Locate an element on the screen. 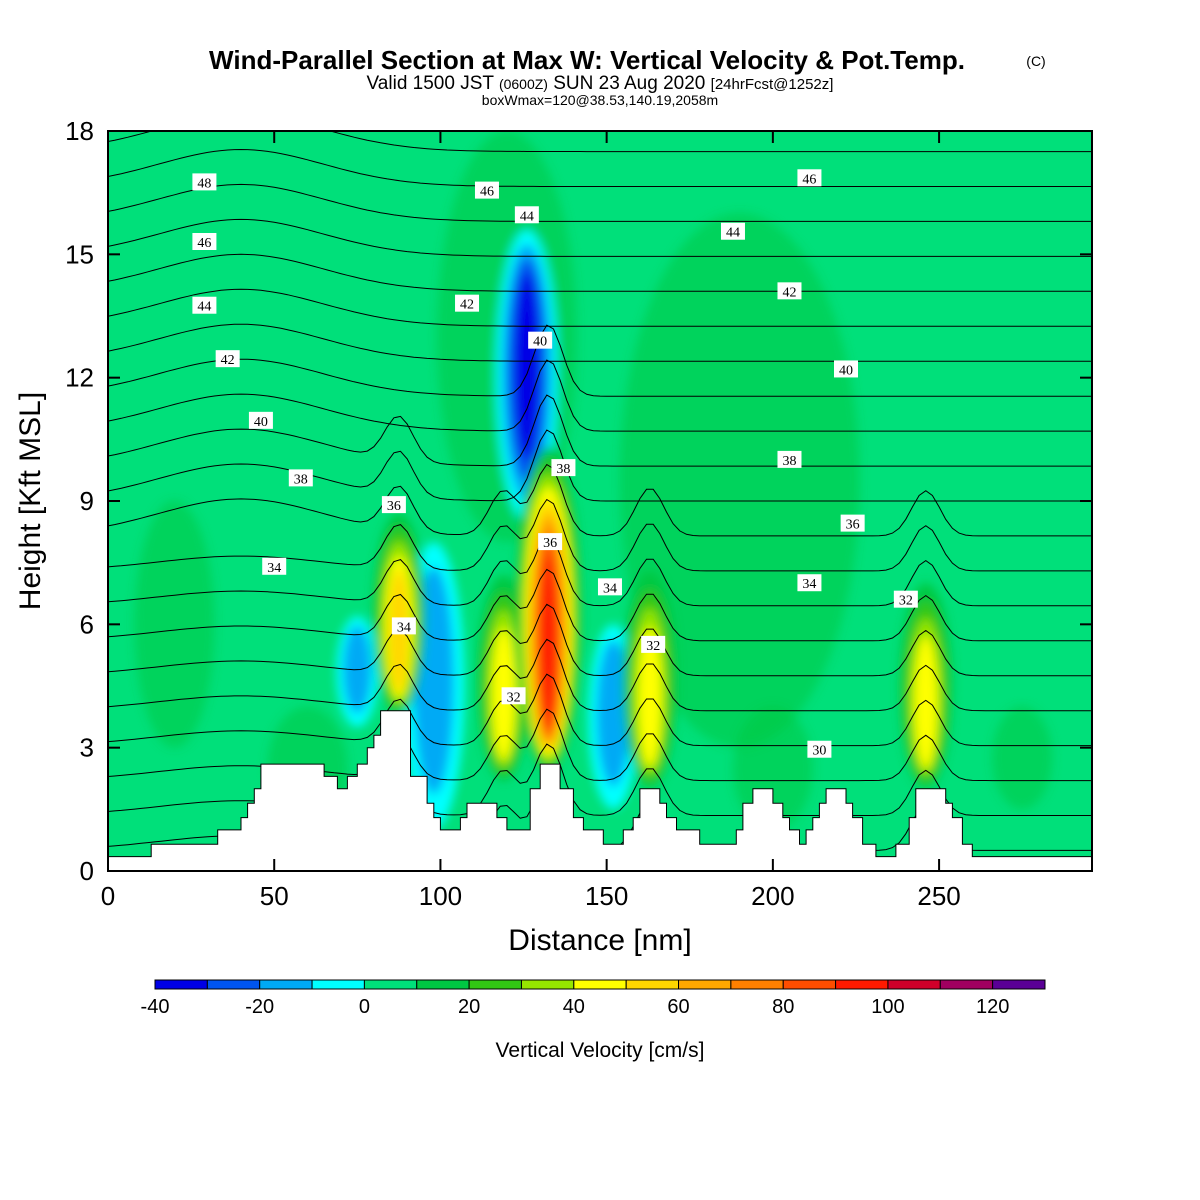 The height and width of the screenshot is (1200, 1200). theta-label-text: 48 is located at coordinates (204, 183).